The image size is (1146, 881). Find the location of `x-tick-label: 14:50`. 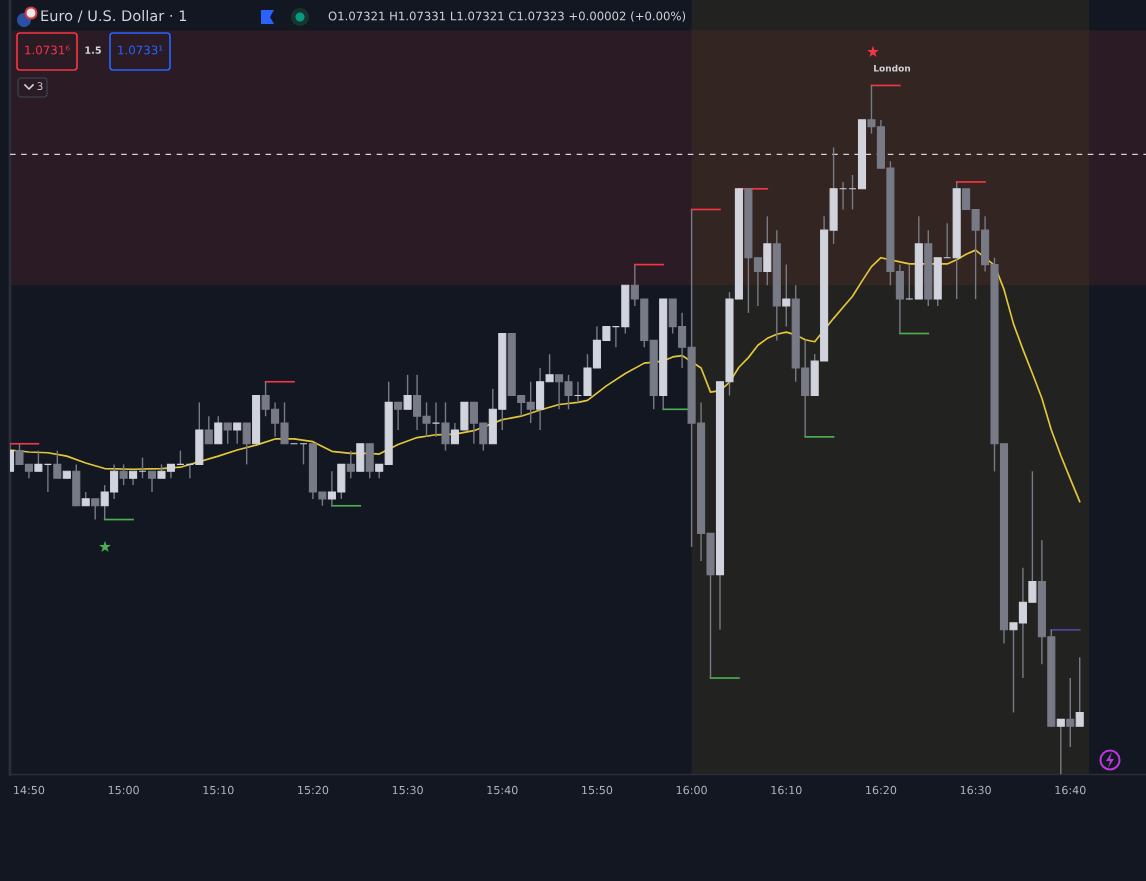

x-tick-label: 14:50 is located at coordinates (29, 790).